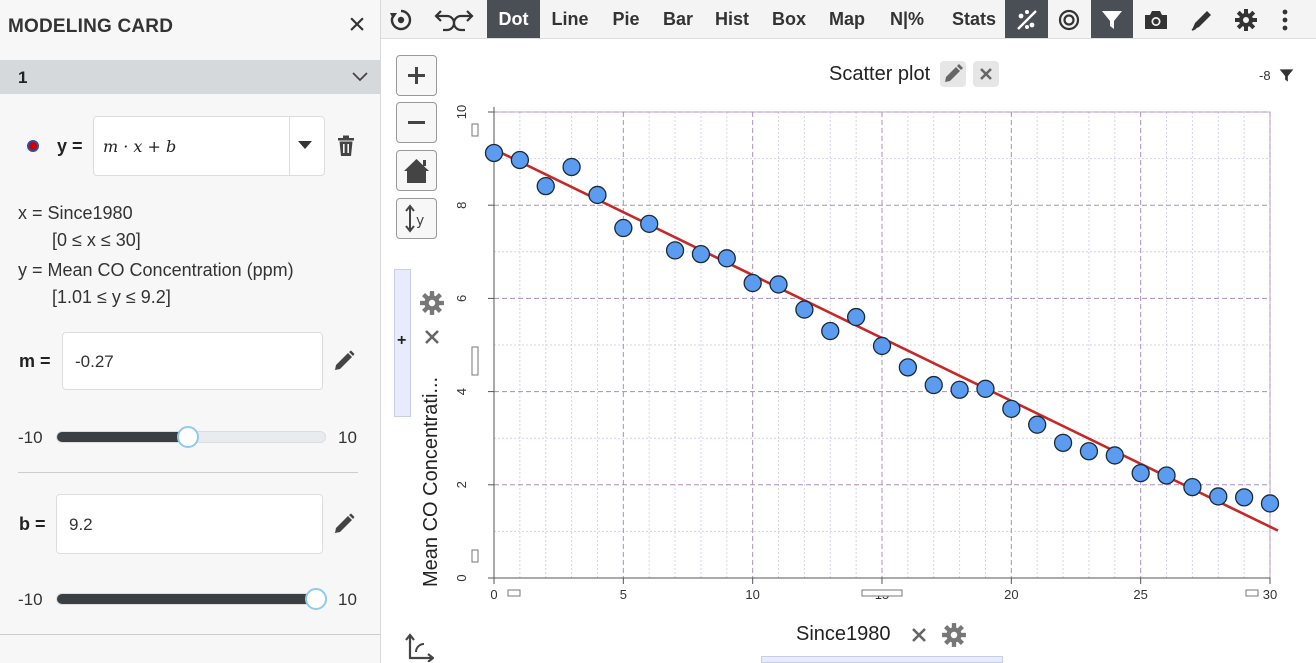  Describe the element at coordinates (514, 593) in the screenshot. I see `x-axis-min-handle` at that location.